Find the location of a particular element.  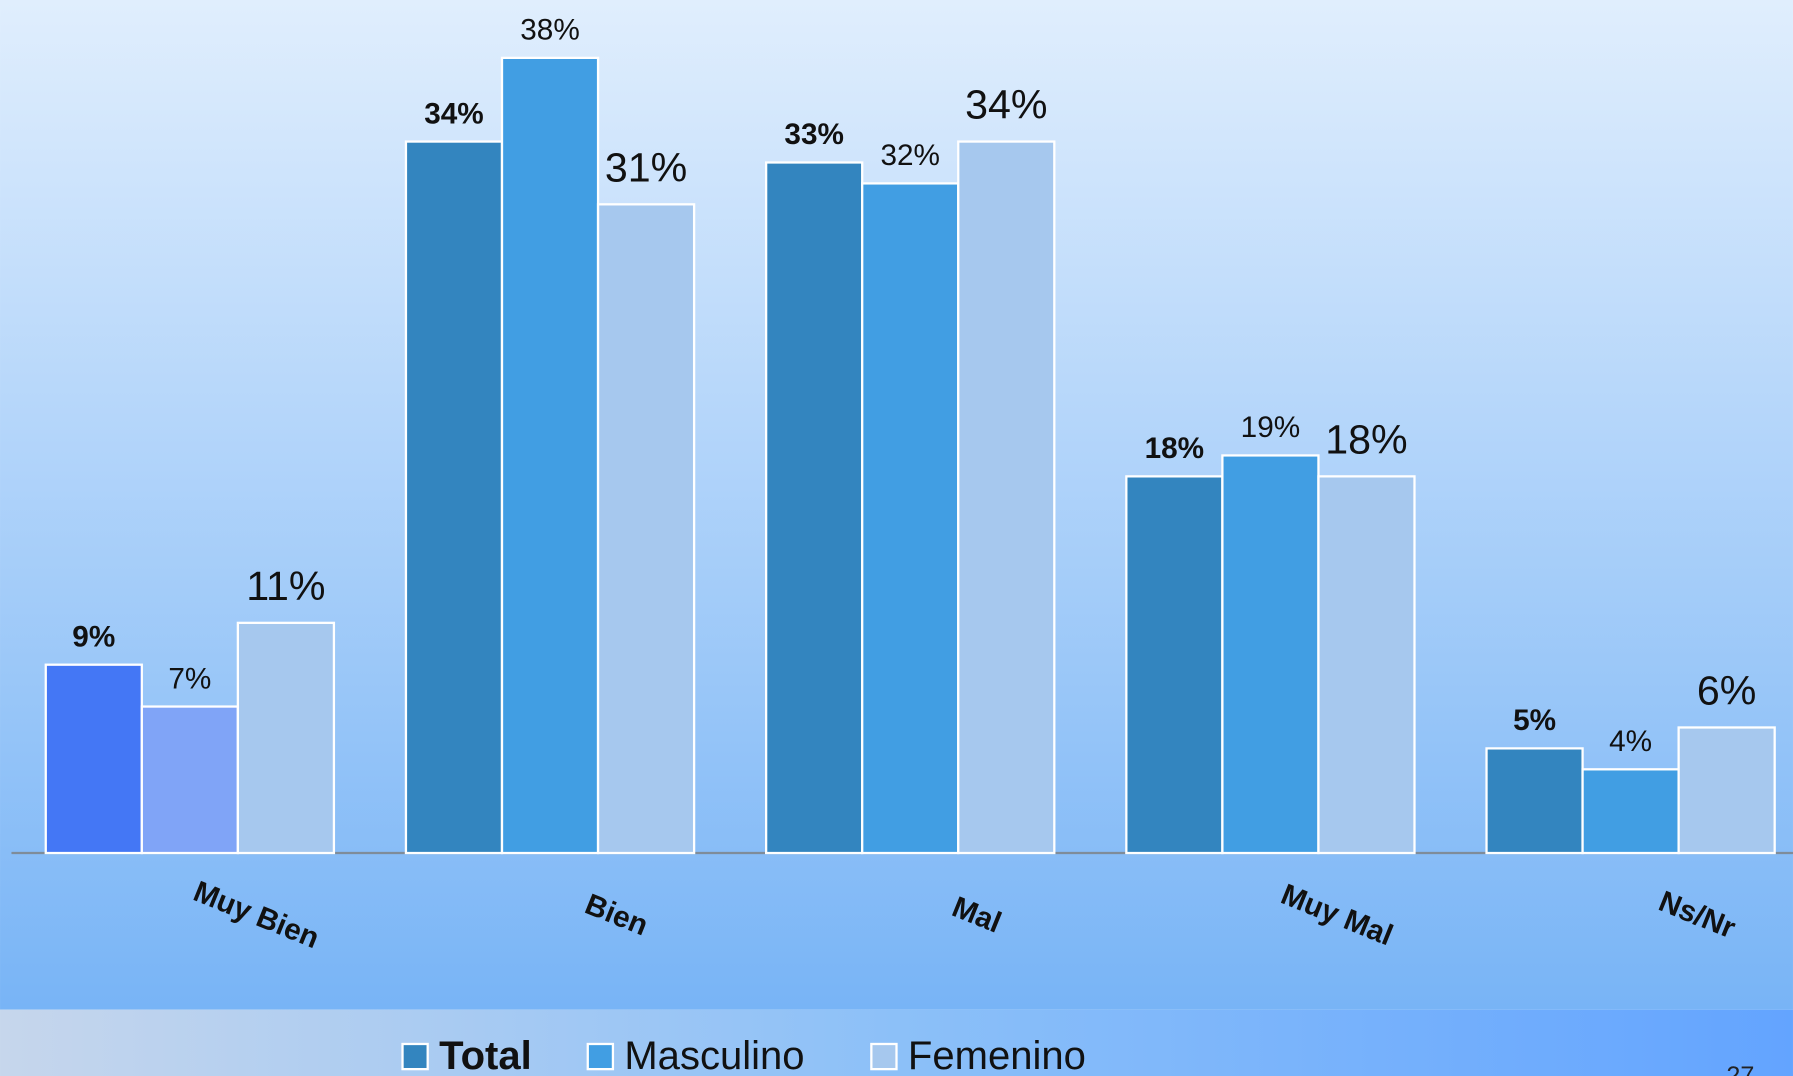

legend-label: Femenino is located at coordinates (997, 1055).